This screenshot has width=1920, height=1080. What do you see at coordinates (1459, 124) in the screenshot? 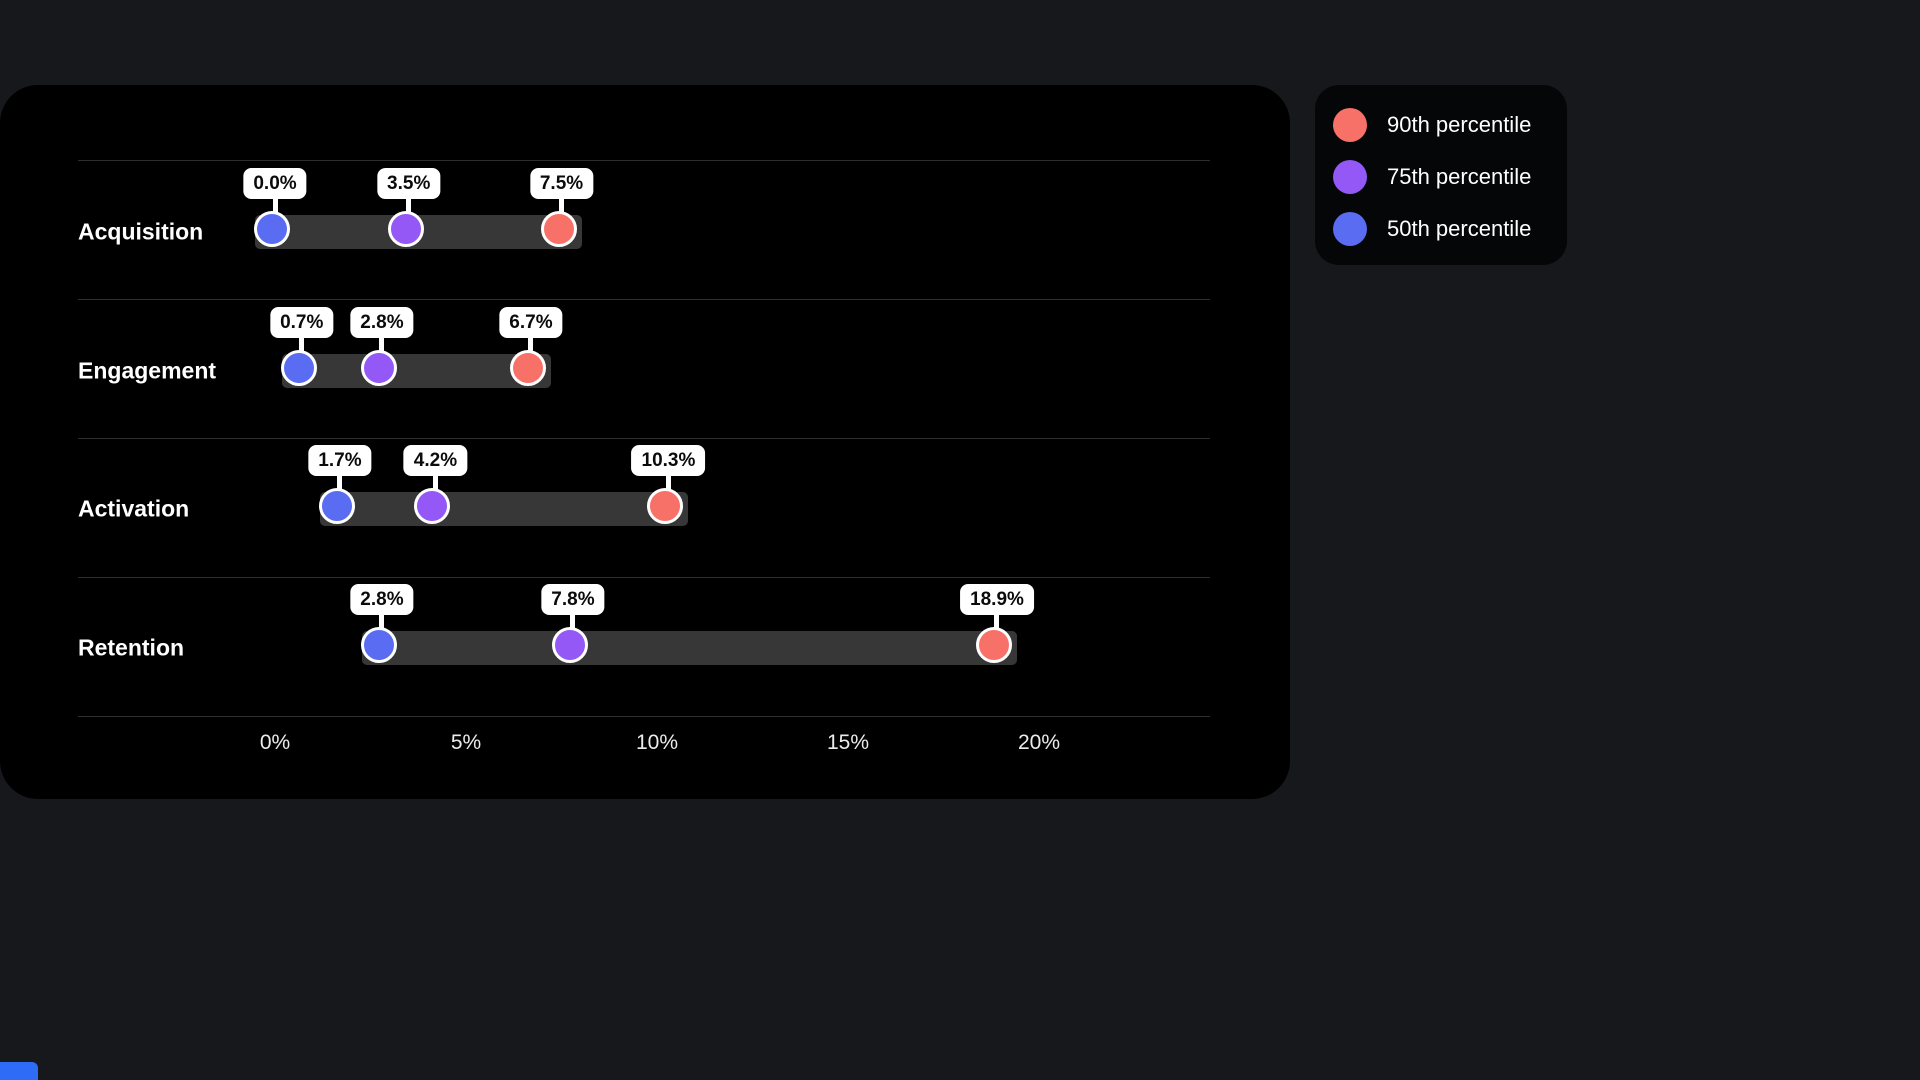
I see `legend-item-label: 90th percentile` at bounding box center [1459, 124].